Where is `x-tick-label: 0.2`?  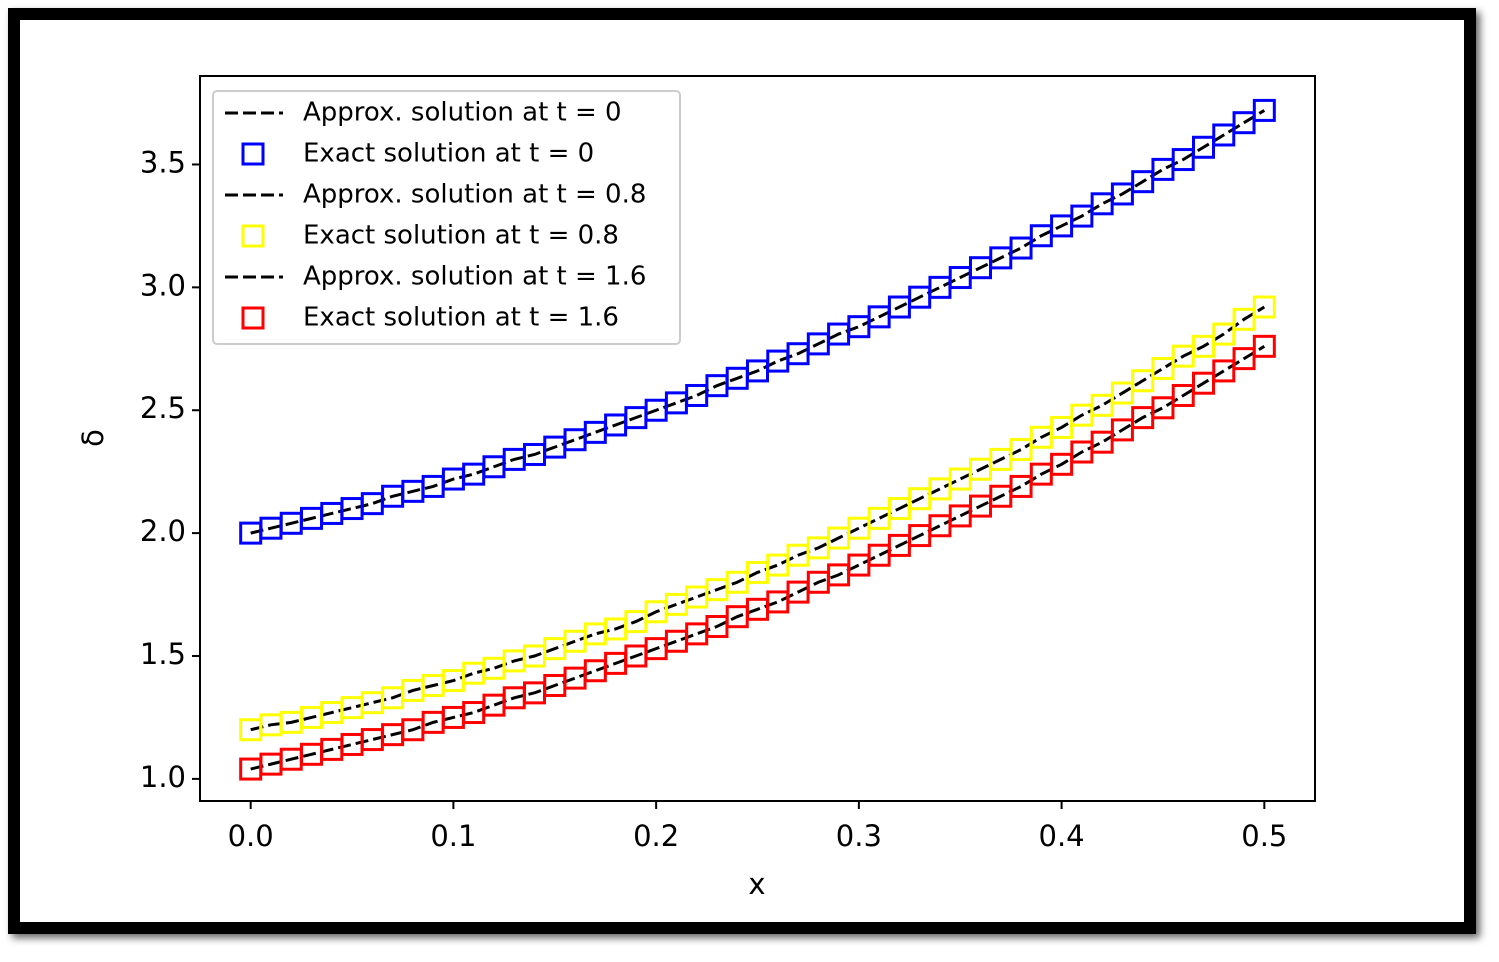 x-tick-label: 0.2 is located at coordinates (656, 836).